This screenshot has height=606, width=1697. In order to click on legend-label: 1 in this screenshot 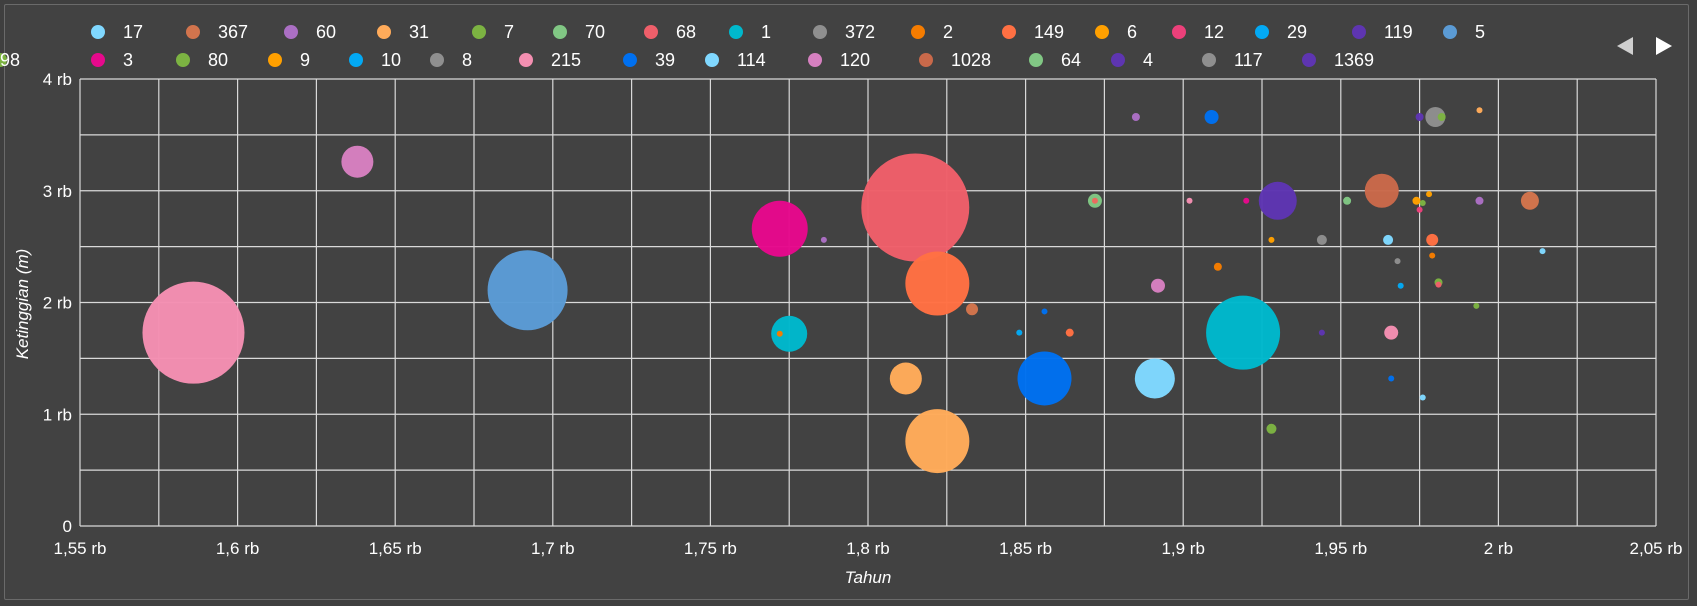, I will do `click(766, 32)`.